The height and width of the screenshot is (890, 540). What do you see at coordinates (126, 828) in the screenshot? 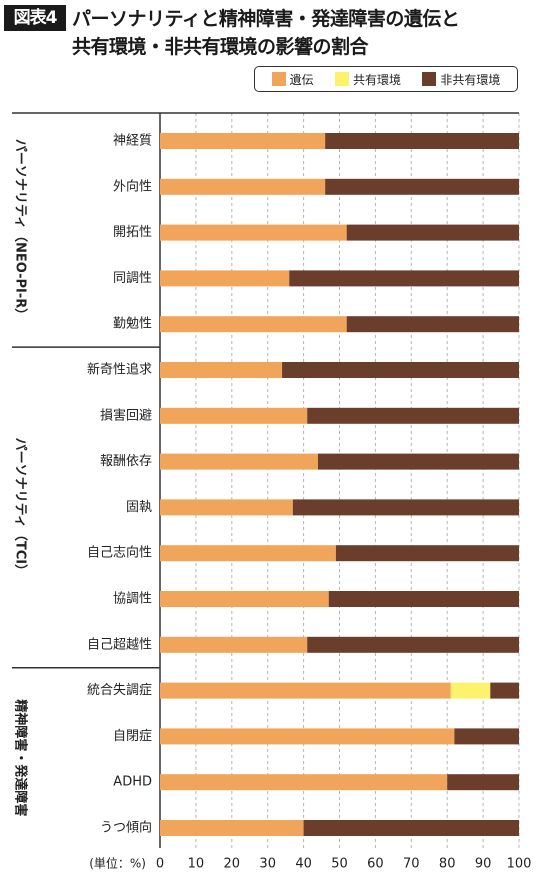
I see `category-label-15: うつ傾向` at bounding box center [126, 828].